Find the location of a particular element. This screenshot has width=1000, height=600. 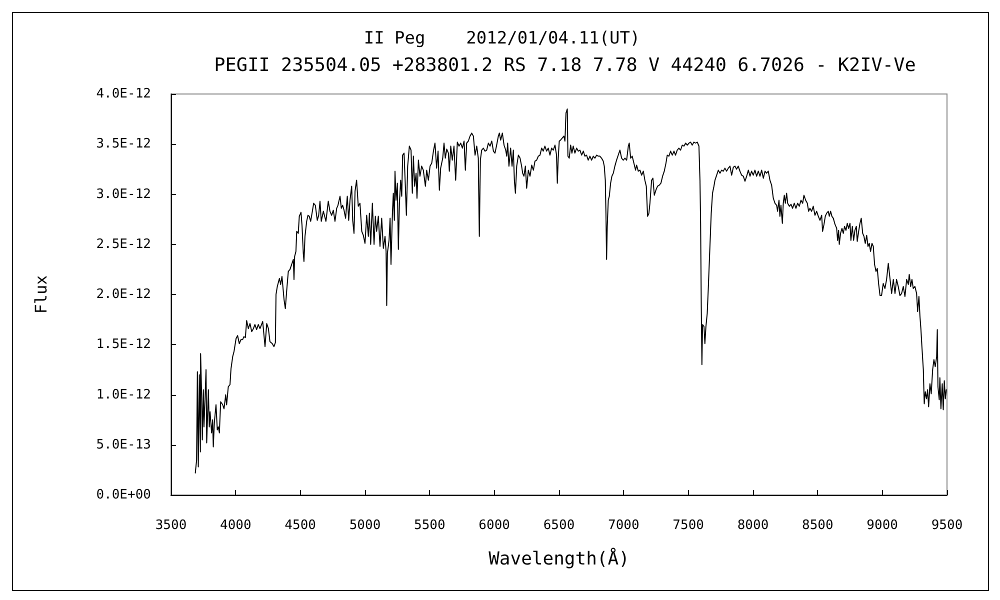

chart-subtitle: PEGII 235504.05 +283801.2 RS 7.18 7.78 V 44240 6.7026 - K2IV-Ve is located at coordinates (565, 65).